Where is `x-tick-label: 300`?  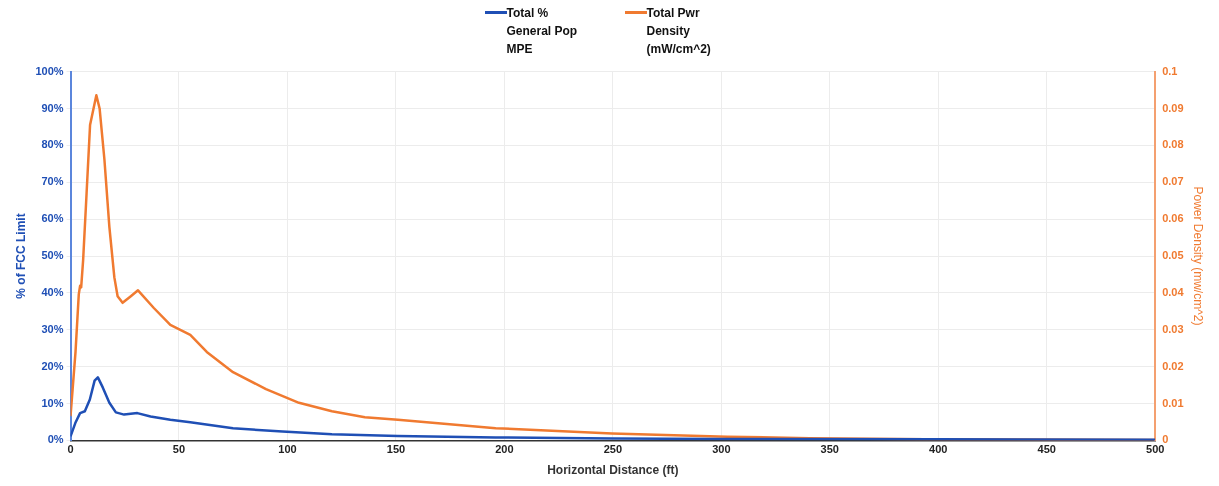
x-tick-label: 300 is located at coordinates (721, 449).